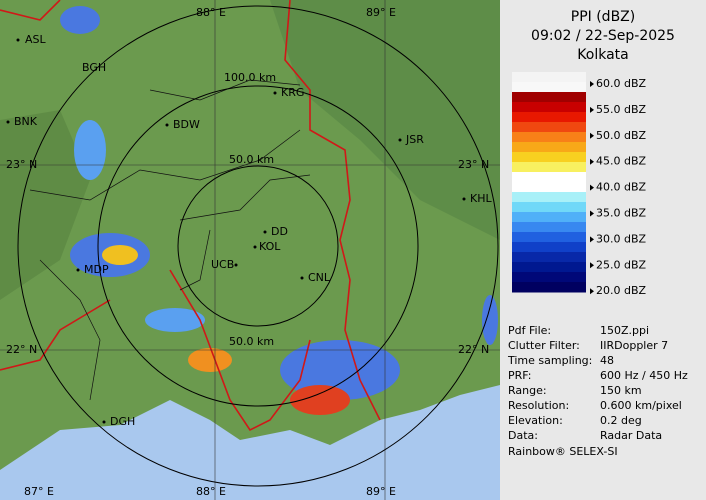  I want to click on legend-label: 55.0 dBZ, so click(621, 109).